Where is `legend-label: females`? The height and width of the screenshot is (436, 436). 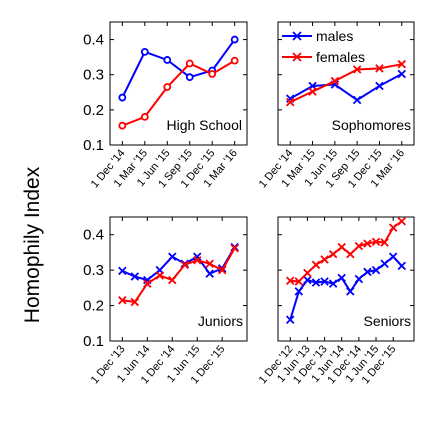 legend-label: females is located at coordinates (340, 57).